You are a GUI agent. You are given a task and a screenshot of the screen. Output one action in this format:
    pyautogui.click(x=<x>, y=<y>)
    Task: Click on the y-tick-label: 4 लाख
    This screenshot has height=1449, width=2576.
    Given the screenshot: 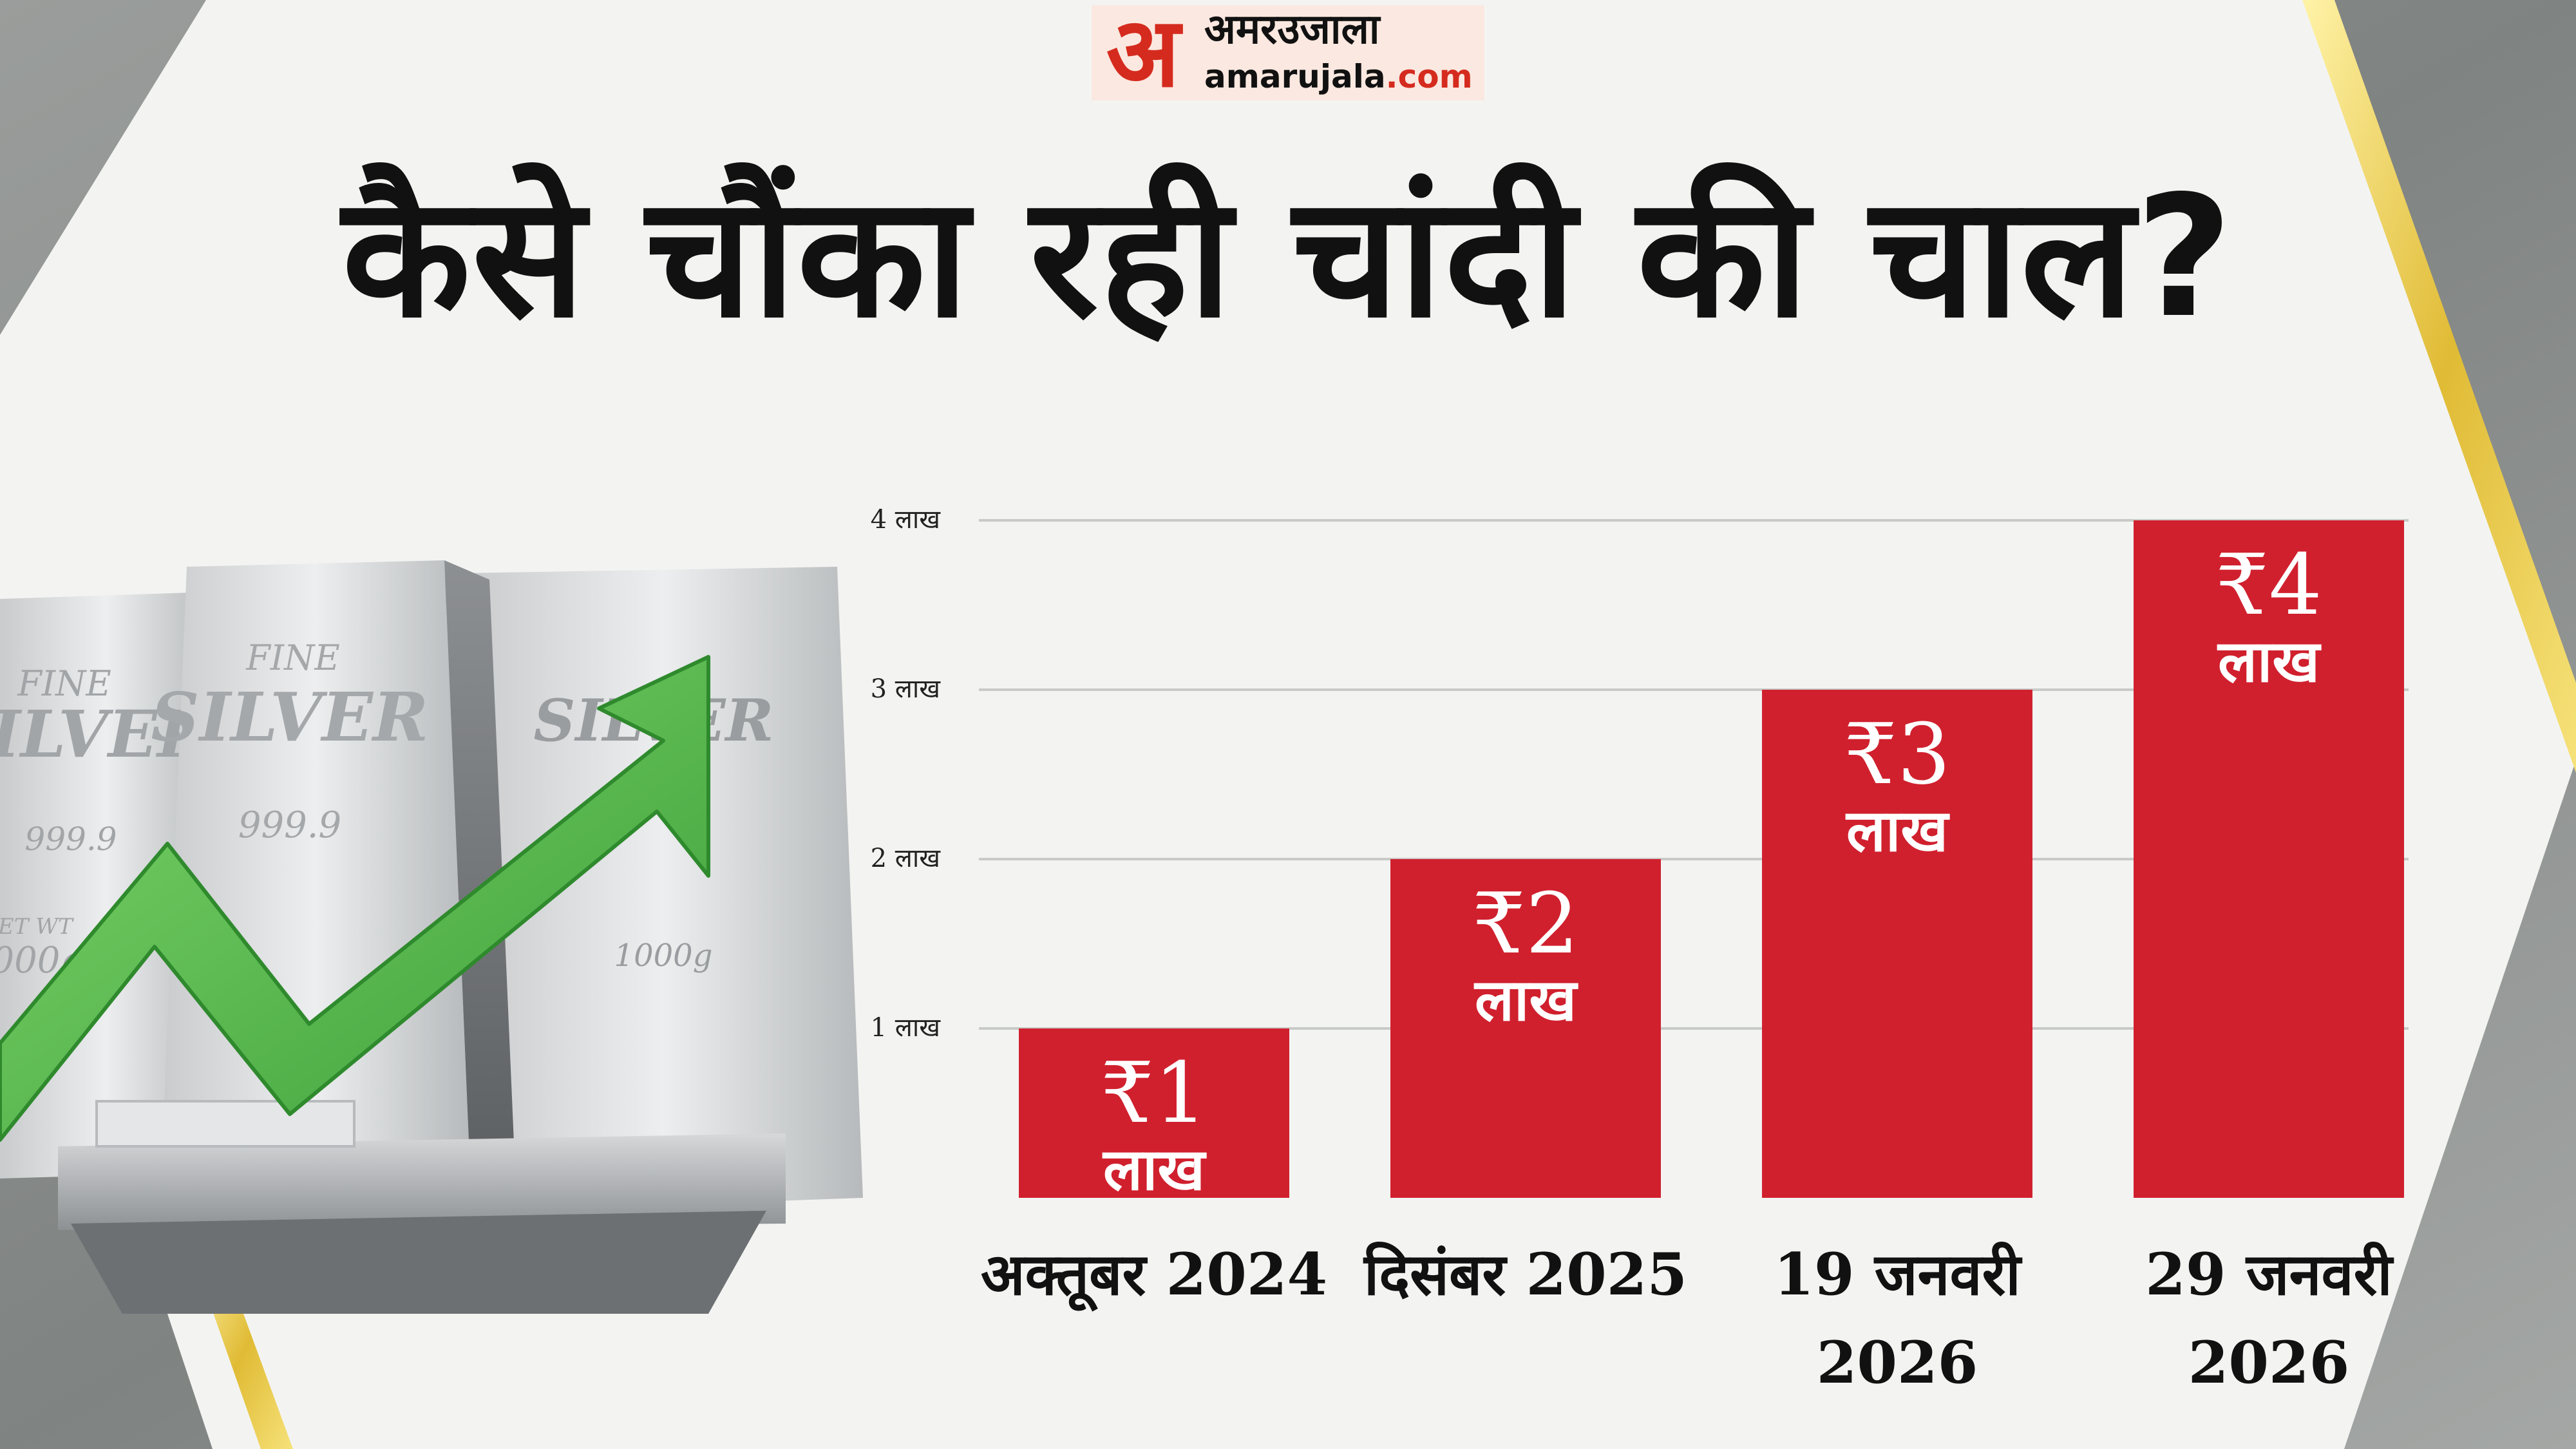 What is the action you would take?
    pyautogui.click(x=907, y=520)
    